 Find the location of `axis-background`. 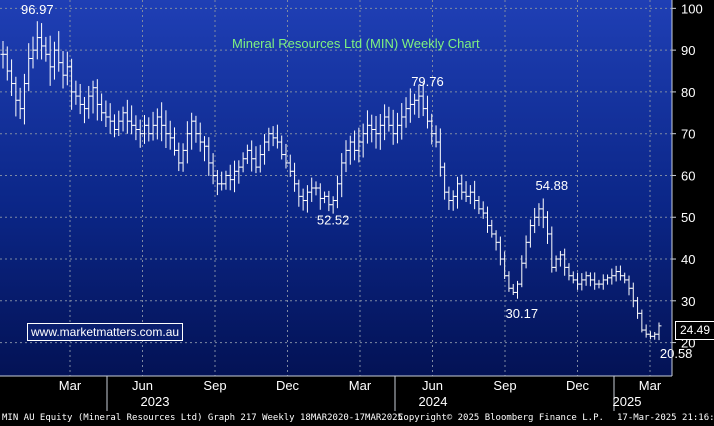

axis-background is located at coordinates (693, 188).